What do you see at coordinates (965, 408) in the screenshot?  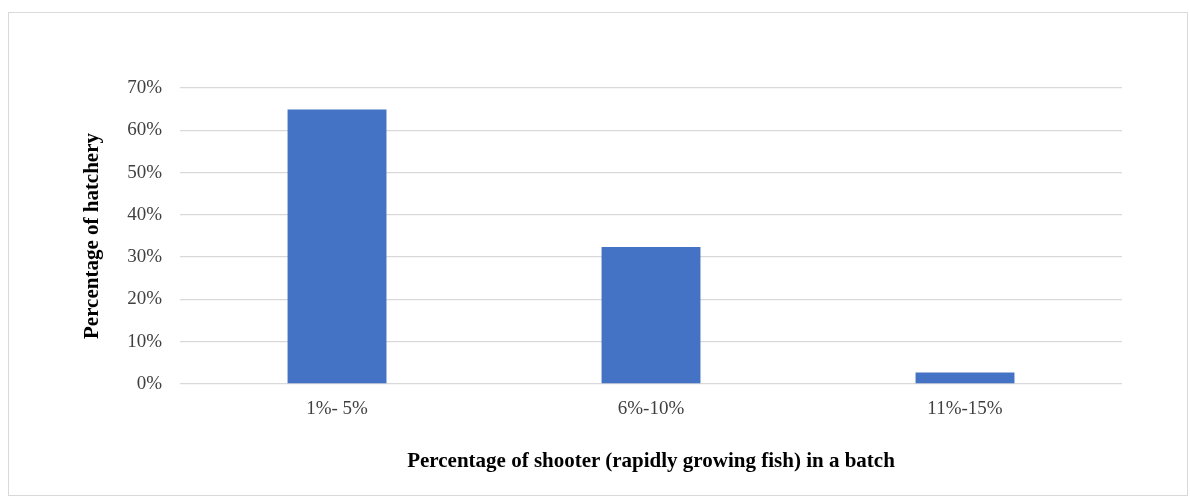 I see `x-tick-label: 11%-15%` at bounding box center [965, 408].